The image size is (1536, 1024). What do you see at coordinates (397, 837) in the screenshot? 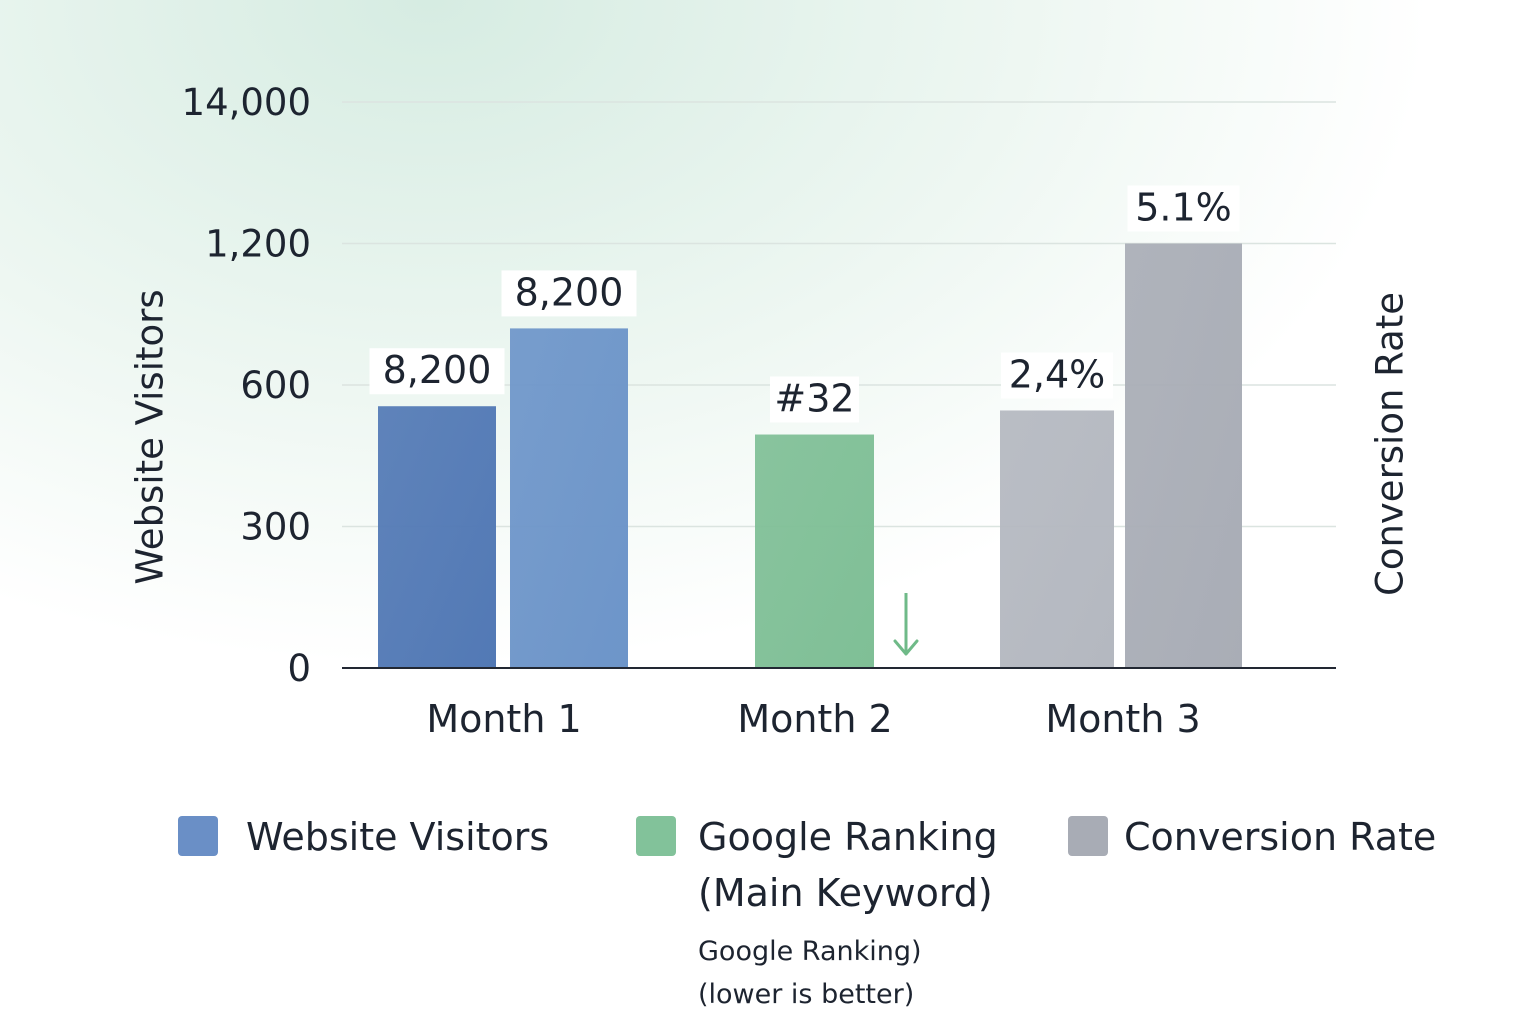
I see `legend-label: Website Visitors` at bounding box center [397, 837].